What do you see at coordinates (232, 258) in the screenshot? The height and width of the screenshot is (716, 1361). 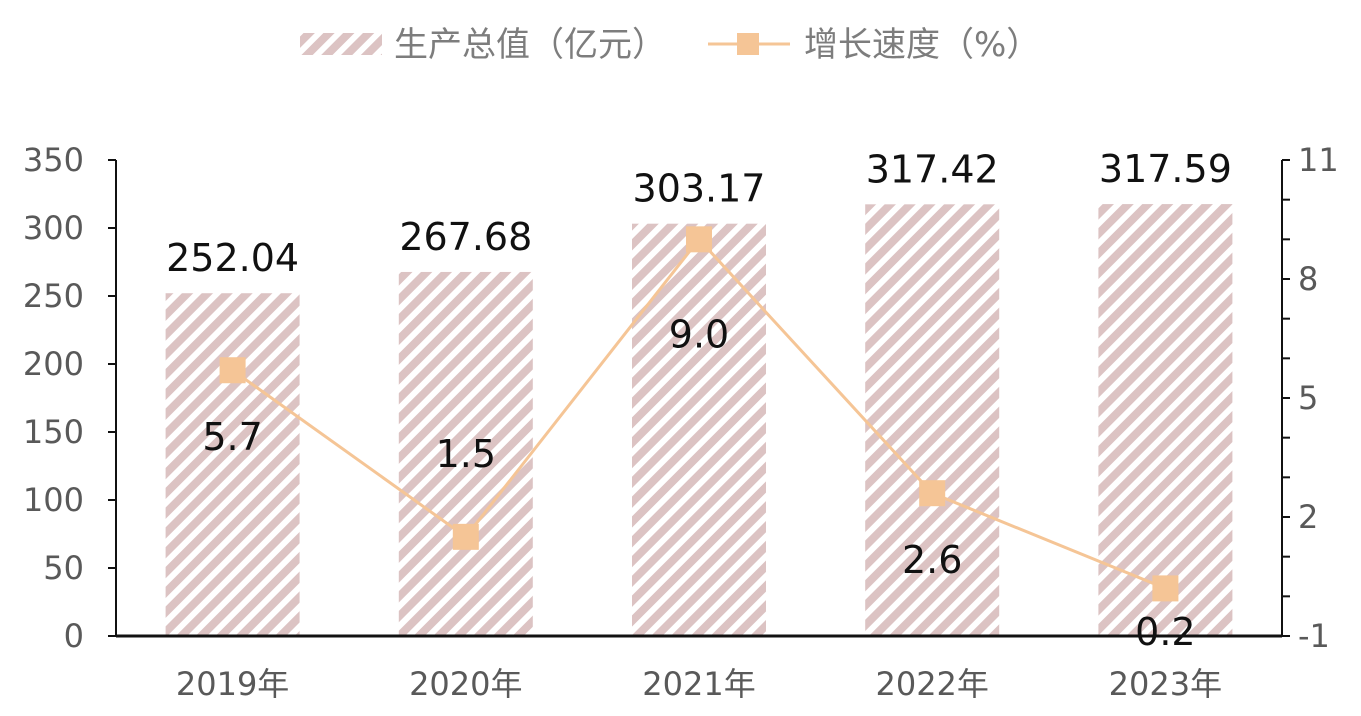 I see `bar-value-label: 252.04` at bounding box center [232, 258].